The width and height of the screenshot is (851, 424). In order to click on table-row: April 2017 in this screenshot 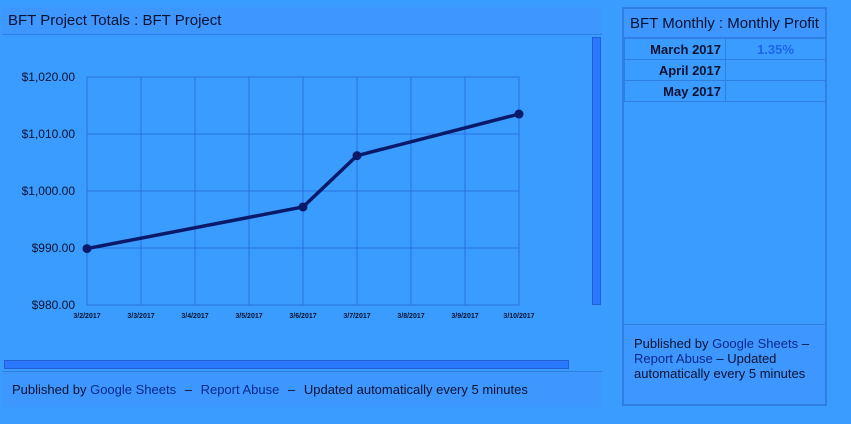, I will do `click(725, 70)`.